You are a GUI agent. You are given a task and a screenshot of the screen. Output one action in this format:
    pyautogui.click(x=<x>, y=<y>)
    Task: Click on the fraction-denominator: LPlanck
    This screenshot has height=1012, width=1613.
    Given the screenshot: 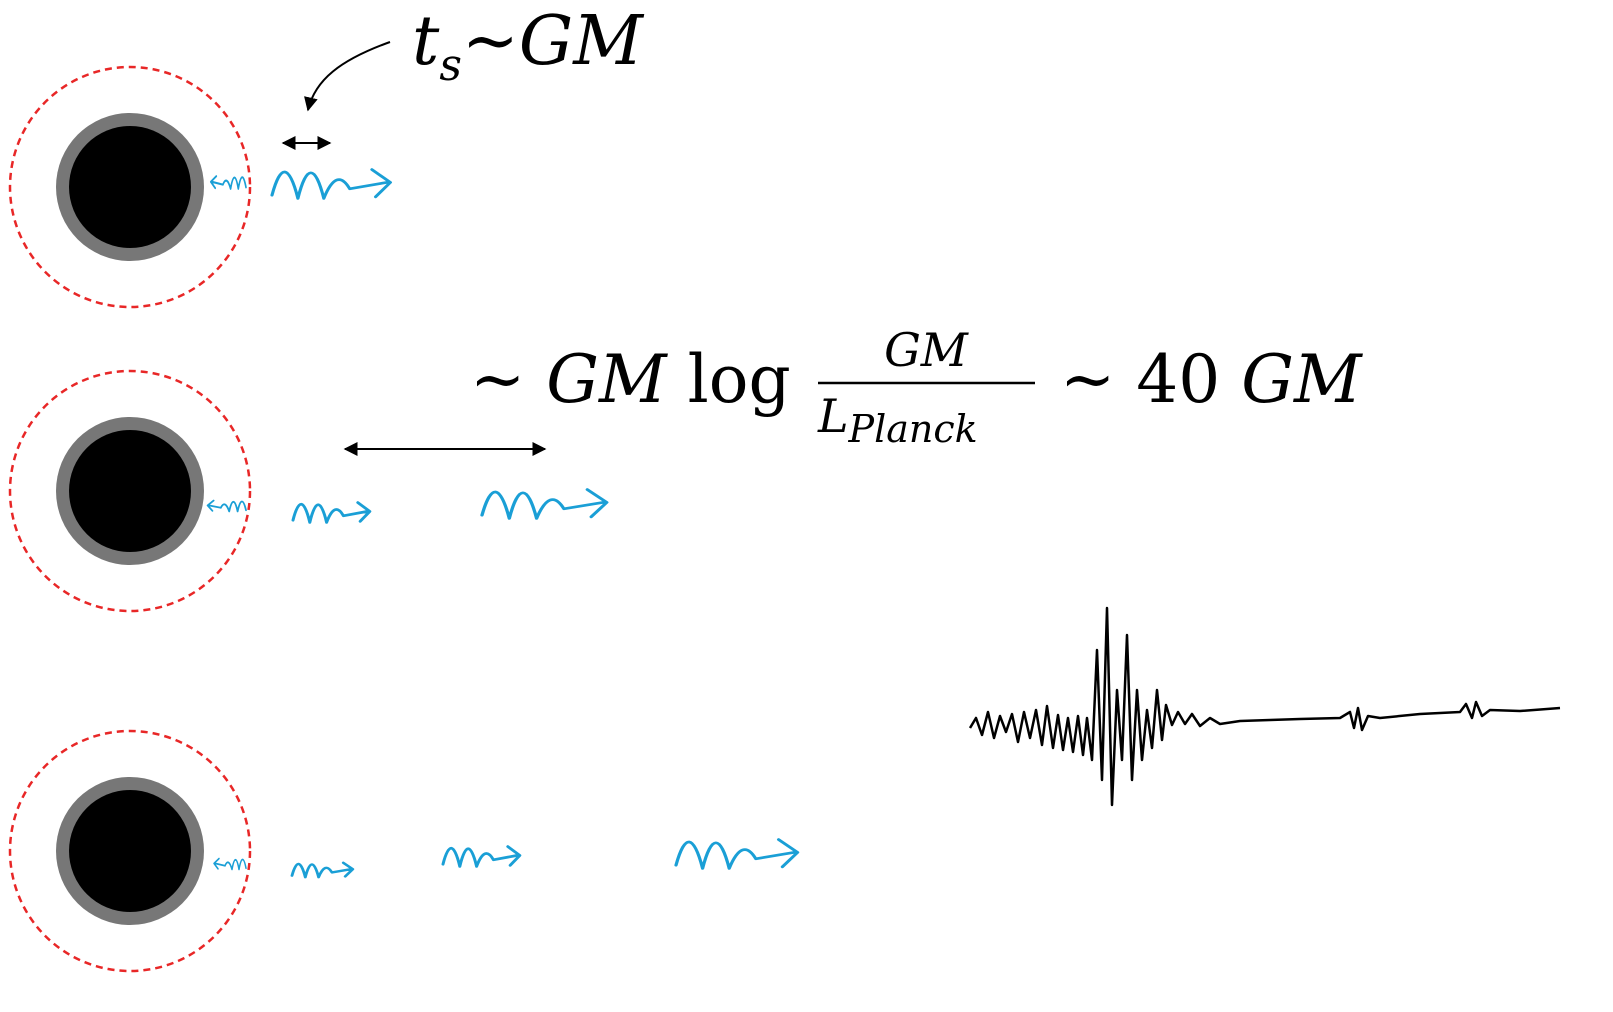 What is the action you would take?
    pyautogui.click(x=897, y=420)
    